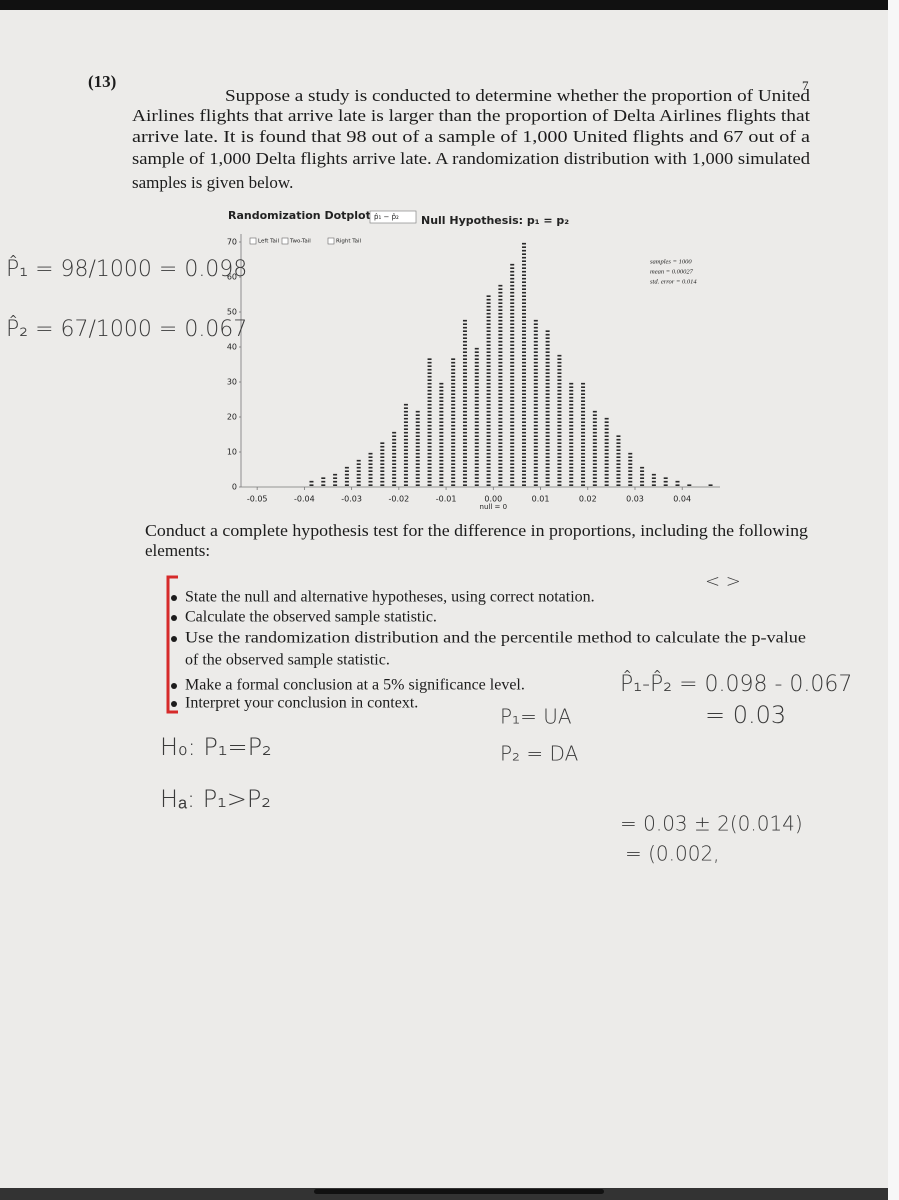 The height and width of the screenshot is (1200, 899). I want to click on x-tick-label: 0.03, so click(635, 499).